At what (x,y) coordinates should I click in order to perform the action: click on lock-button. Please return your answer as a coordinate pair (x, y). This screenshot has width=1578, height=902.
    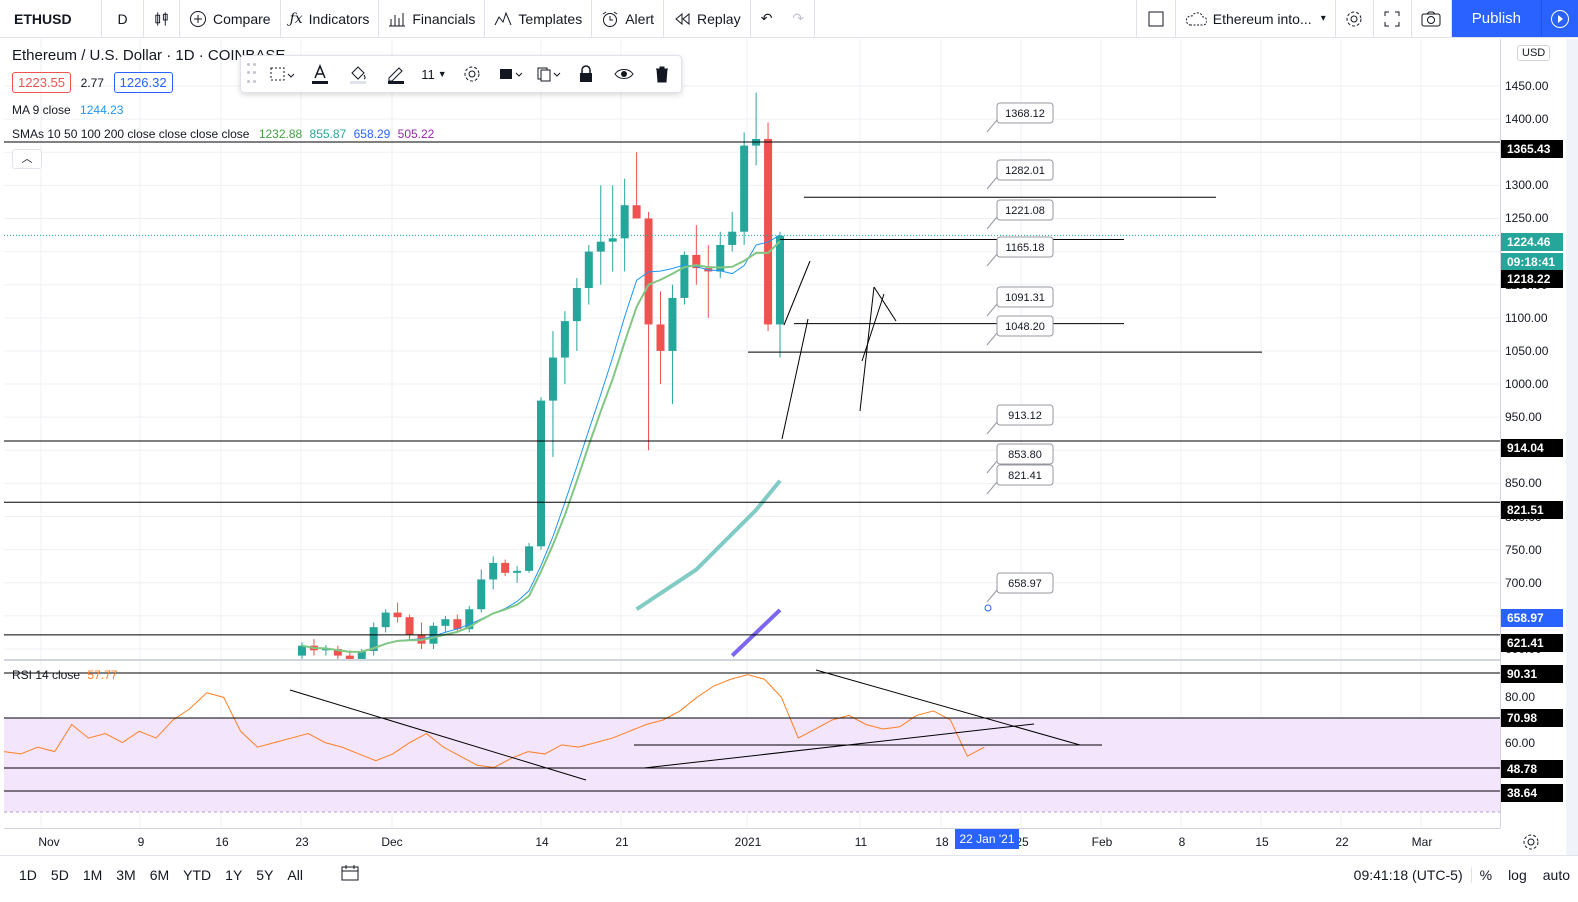
    Looking at the image, I should click on (586, 74).